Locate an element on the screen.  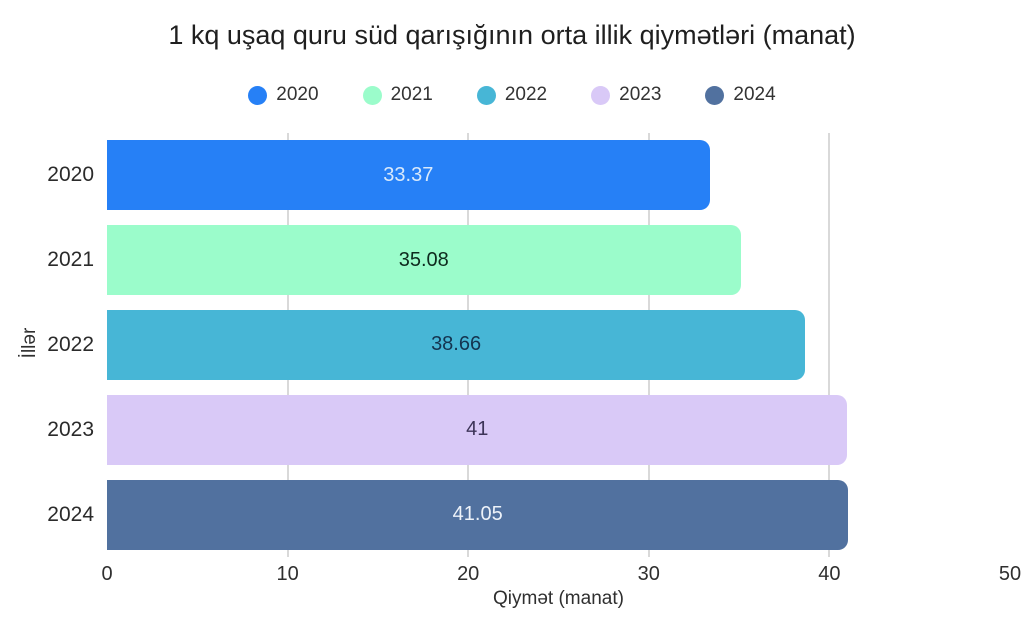
legend-item-2021: 2021 is located at coordinates (397, 95).